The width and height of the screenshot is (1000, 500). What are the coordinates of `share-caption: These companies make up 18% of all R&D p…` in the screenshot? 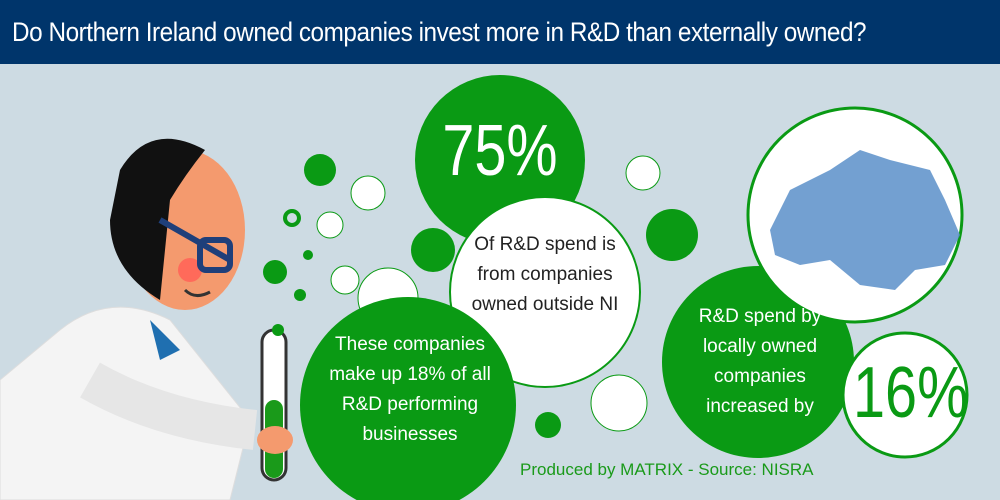 It's located at (410, 389).